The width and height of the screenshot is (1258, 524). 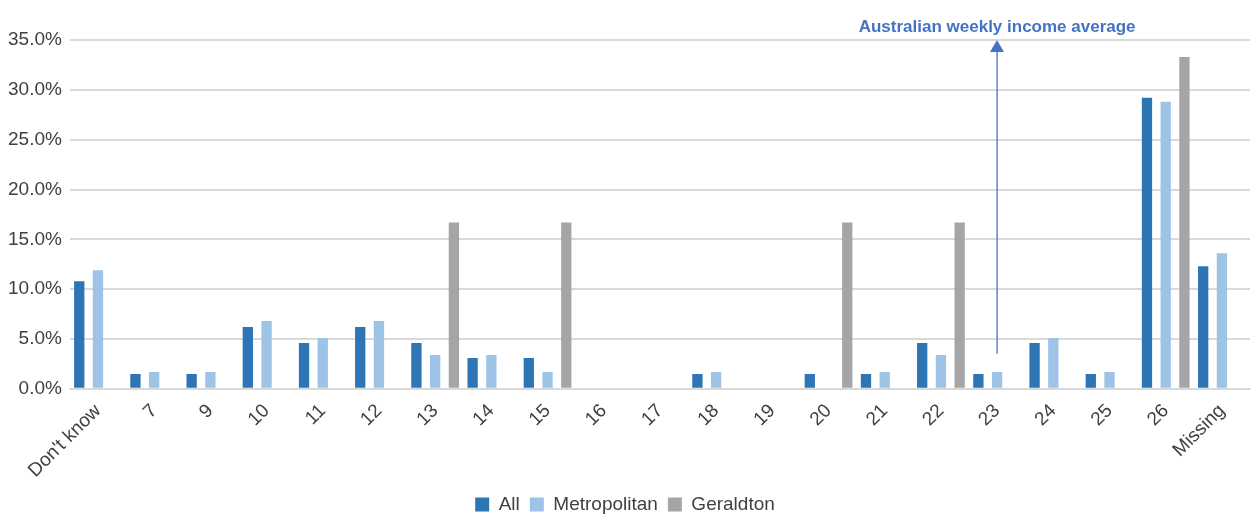 I want to click on legend-label: Metropolitan, so click(x=605, y=503).